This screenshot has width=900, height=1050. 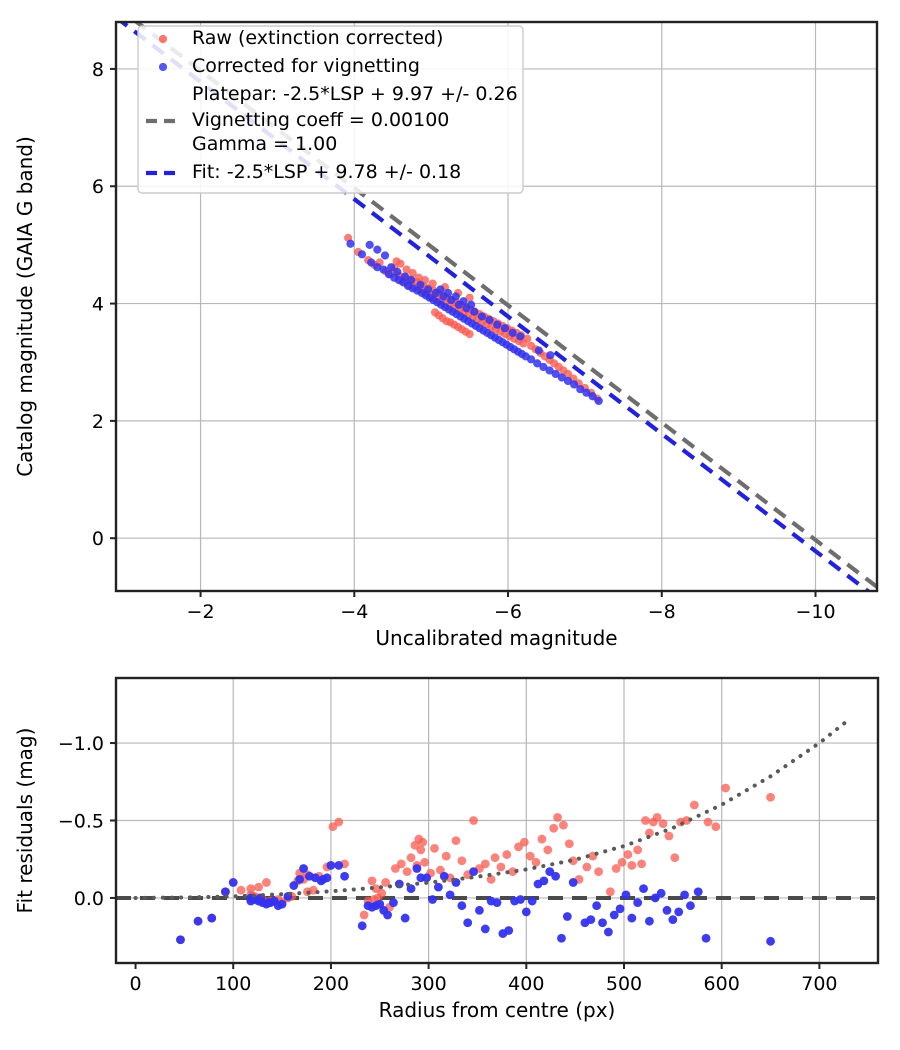 I want to click on y-tick-label: −1.0, so click(x=81, y=744).